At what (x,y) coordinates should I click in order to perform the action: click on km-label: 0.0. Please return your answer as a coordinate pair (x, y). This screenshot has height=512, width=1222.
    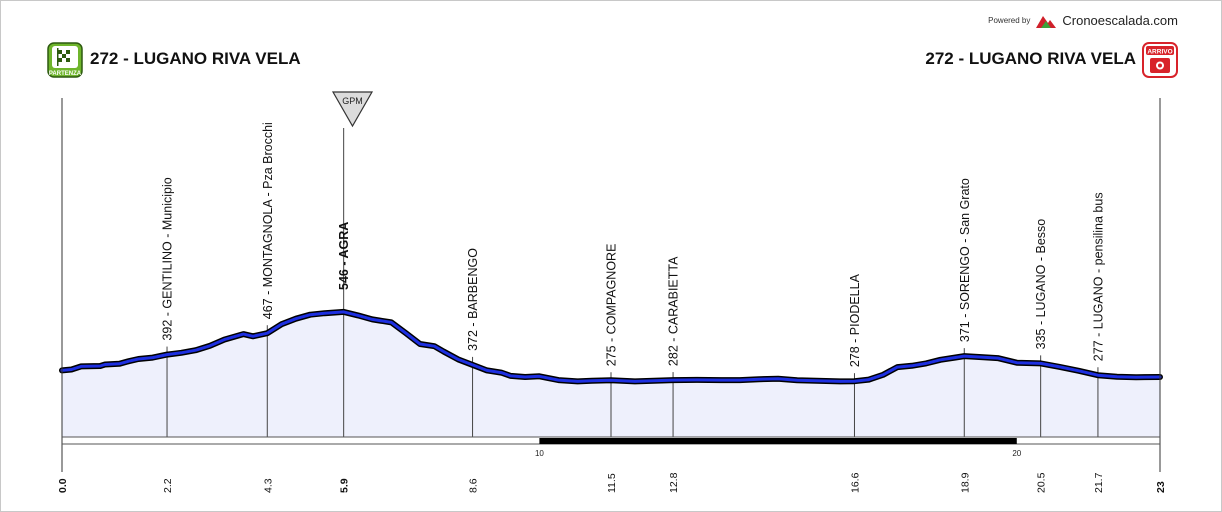
    Looking at the image, I should click on (63, 485).